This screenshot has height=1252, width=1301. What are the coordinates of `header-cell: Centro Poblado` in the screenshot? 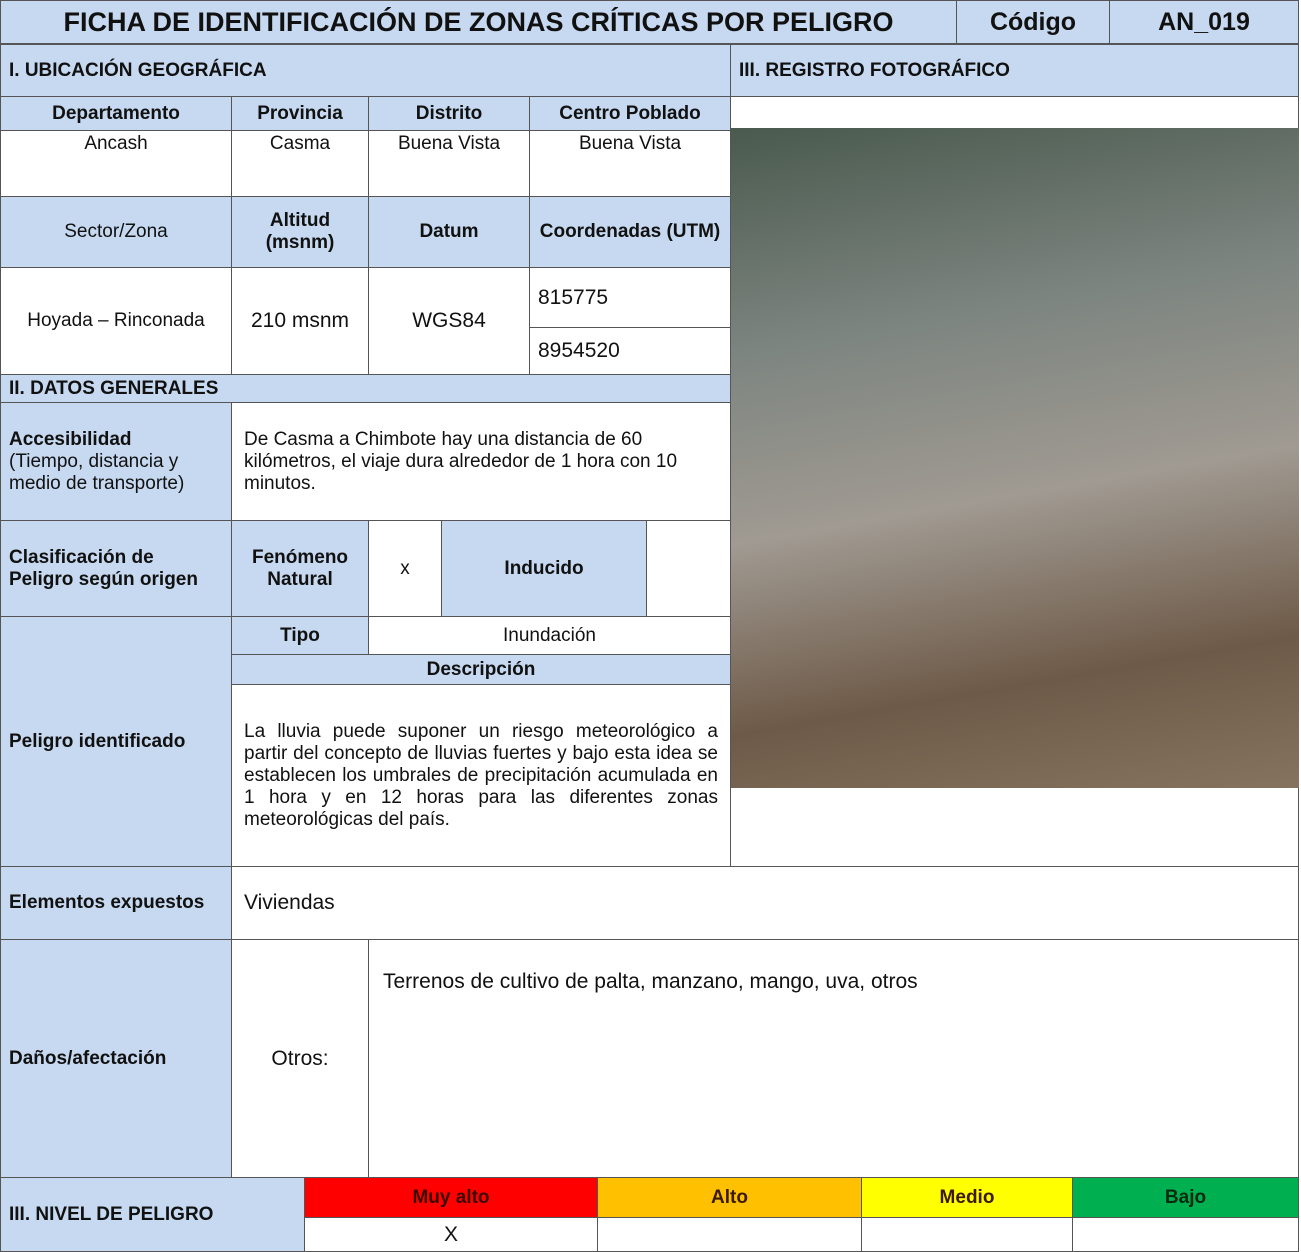 It's located at (630, 113).